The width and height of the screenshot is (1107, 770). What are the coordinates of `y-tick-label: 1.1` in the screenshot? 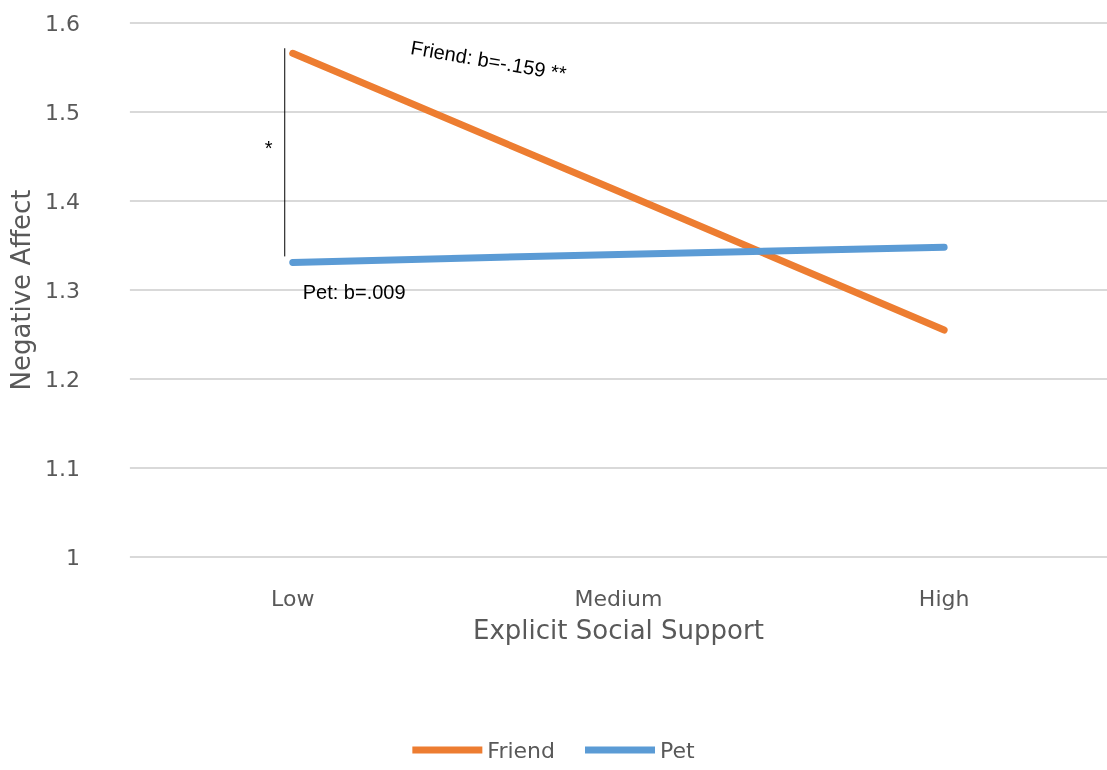 It's located at (62, 468).